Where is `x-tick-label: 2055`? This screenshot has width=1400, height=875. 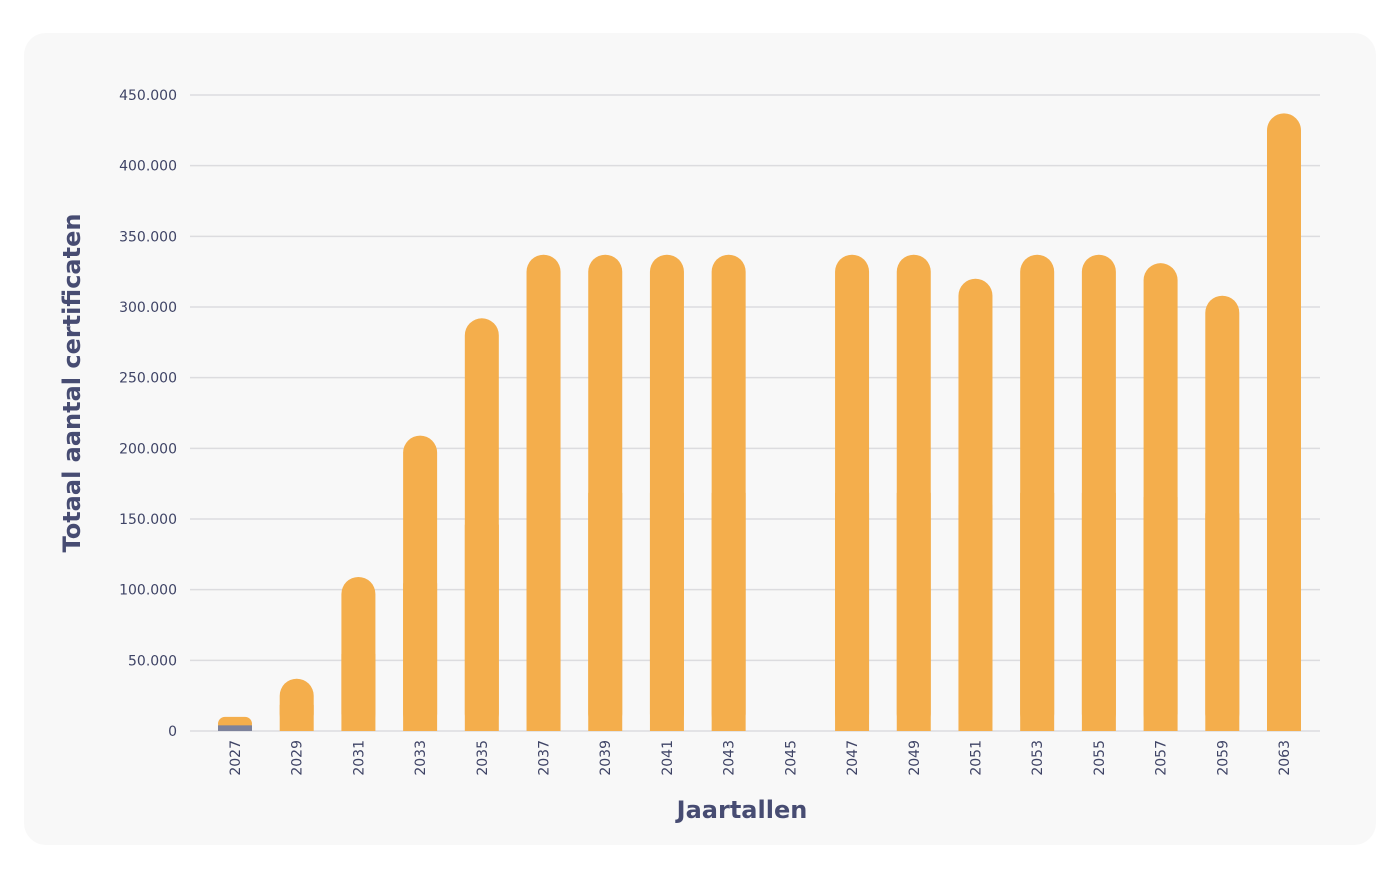 x-tick-label: 2055 is located at coordinates (1100, 758).